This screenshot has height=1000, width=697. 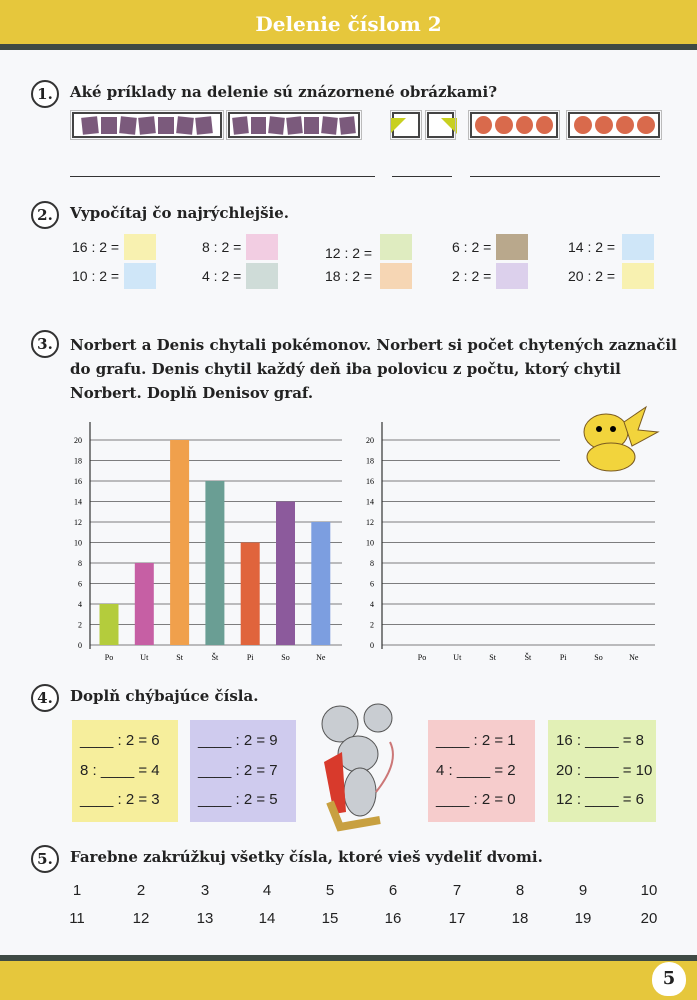 I want to click on number-item: 5, so click(x=330, y=890).